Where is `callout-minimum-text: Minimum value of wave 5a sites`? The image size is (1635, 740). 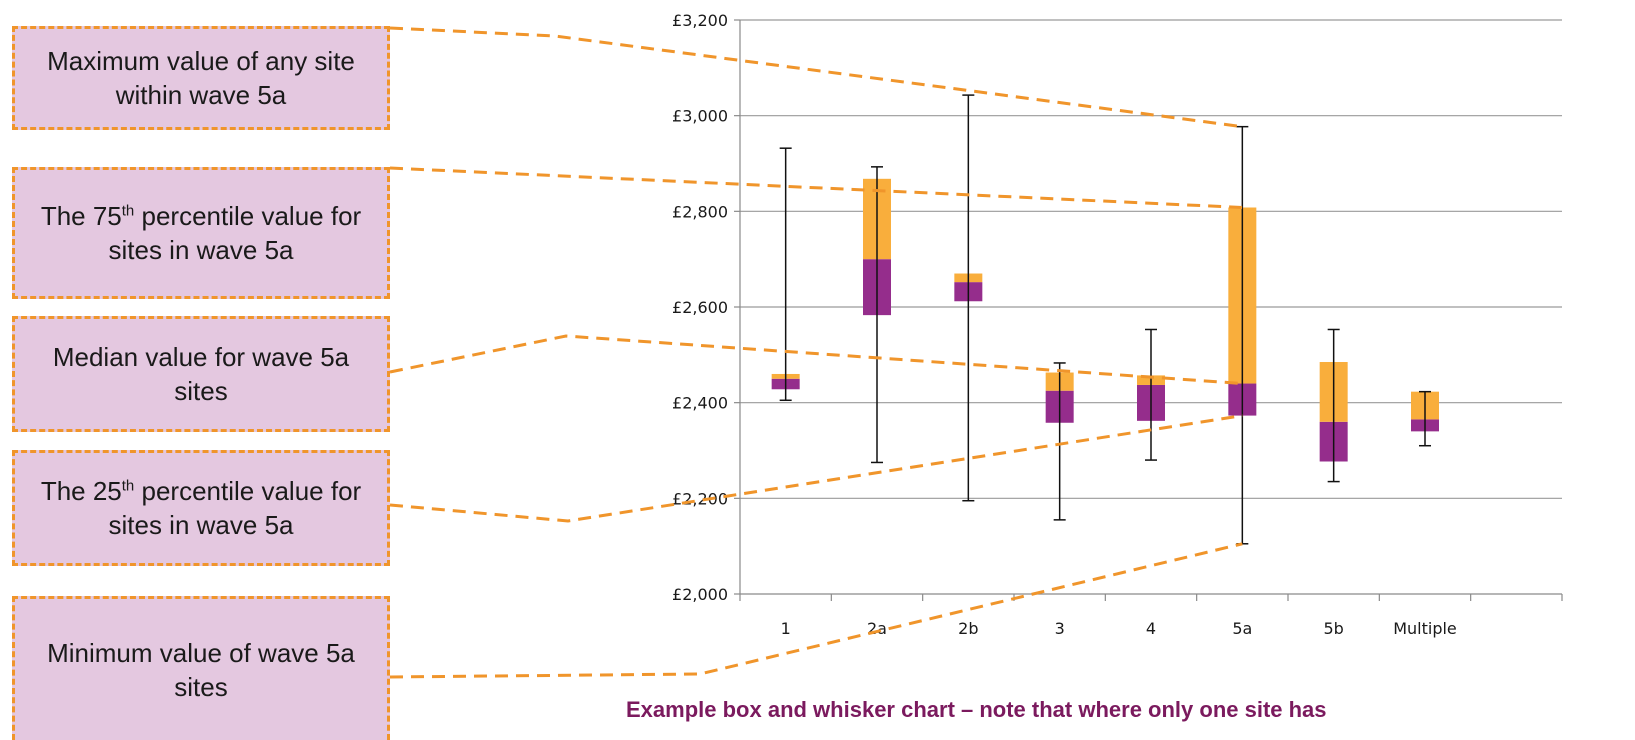
callout-minimum-text: Minimum value of wave 5a sites is located at coordinates (201, 669).